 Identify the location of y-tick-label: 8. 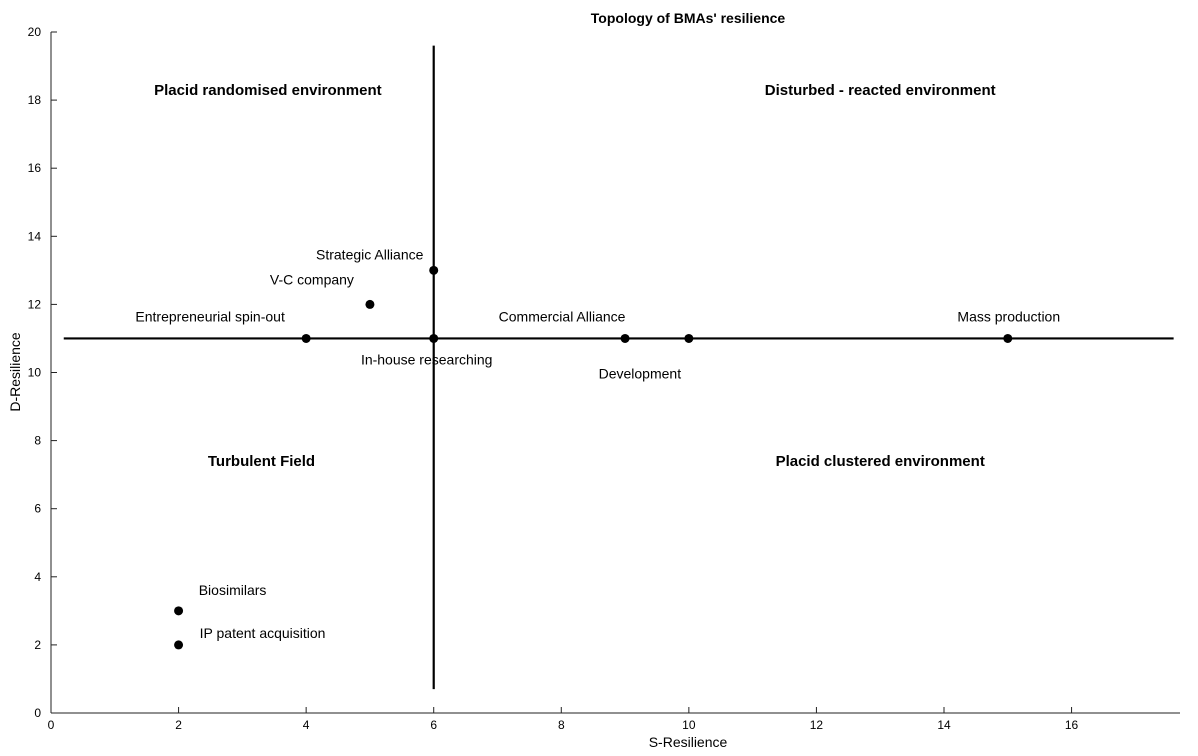
(37, 441).